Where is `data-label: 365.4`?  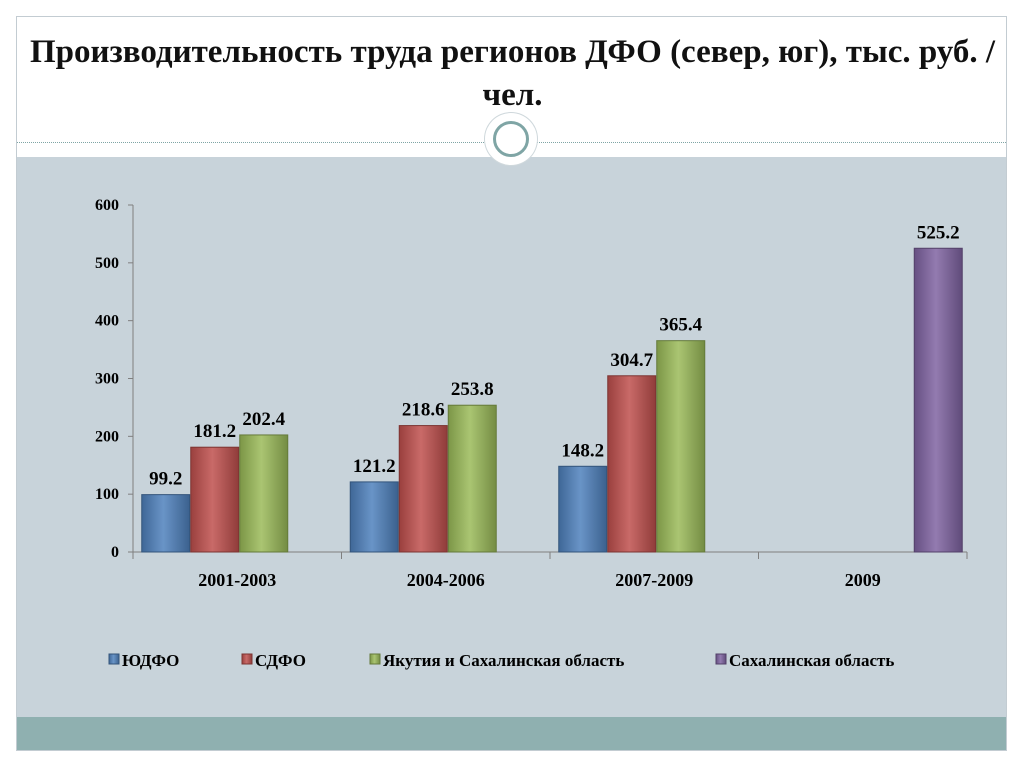
data-label: 365.4 is located at coordinates (680, 325).